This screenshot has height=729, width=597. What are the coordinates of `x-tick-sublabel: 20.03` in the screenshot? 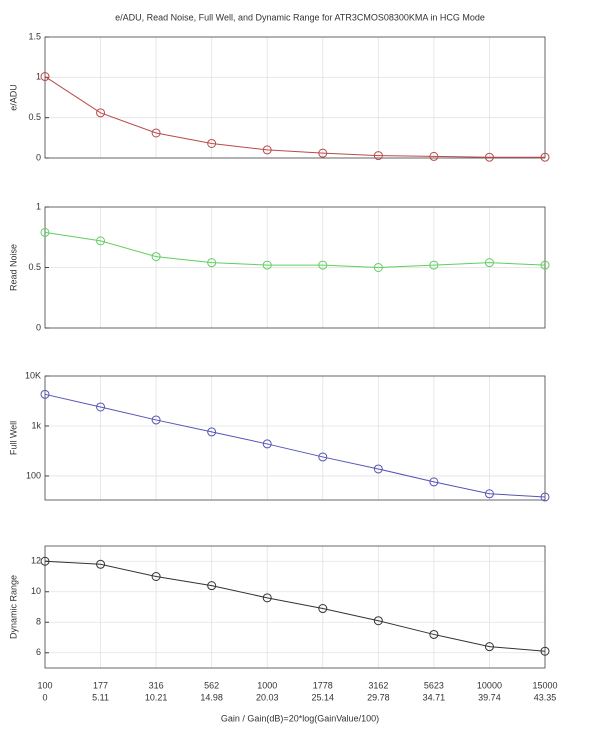 It's located at (267, 697).